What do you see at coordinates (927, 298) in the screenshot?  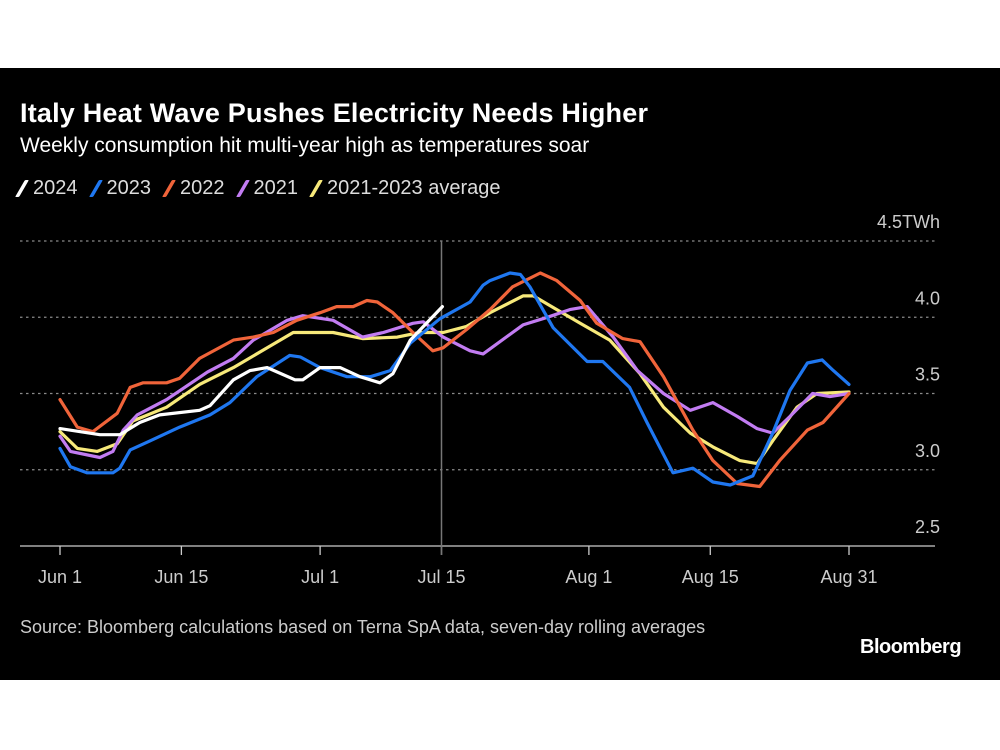 I see `y-tick-label: 4.0` at bounding box center [927, 298].